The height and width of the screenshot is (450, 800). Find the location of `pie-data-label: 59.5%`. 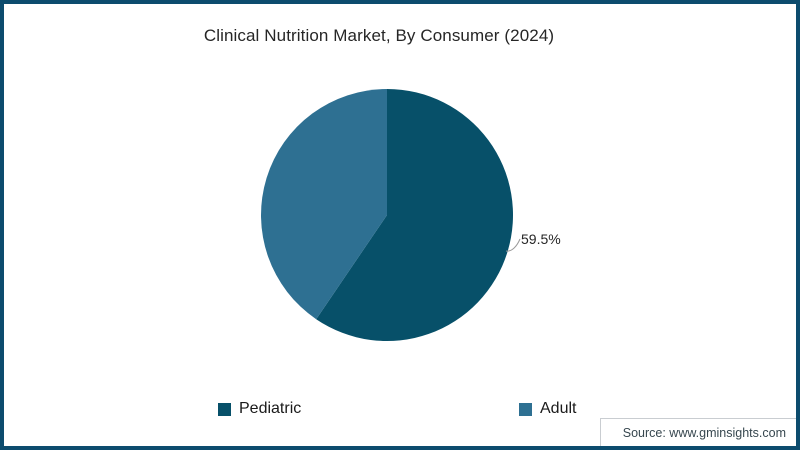

pie-data-label: 59.5% is located at coordinates (541, 239).